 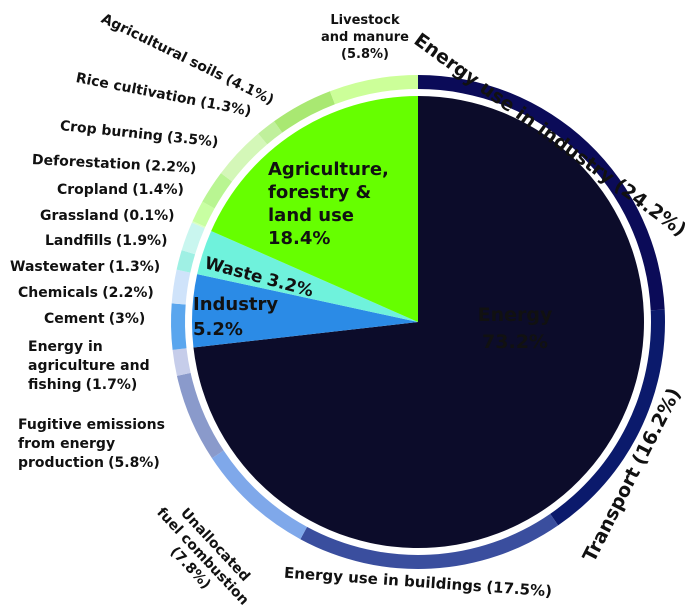 What do you see at coordinates (158, 190) in the screenshot?
I see `value-label: (1.4%)` at bounding box center [158, 190].